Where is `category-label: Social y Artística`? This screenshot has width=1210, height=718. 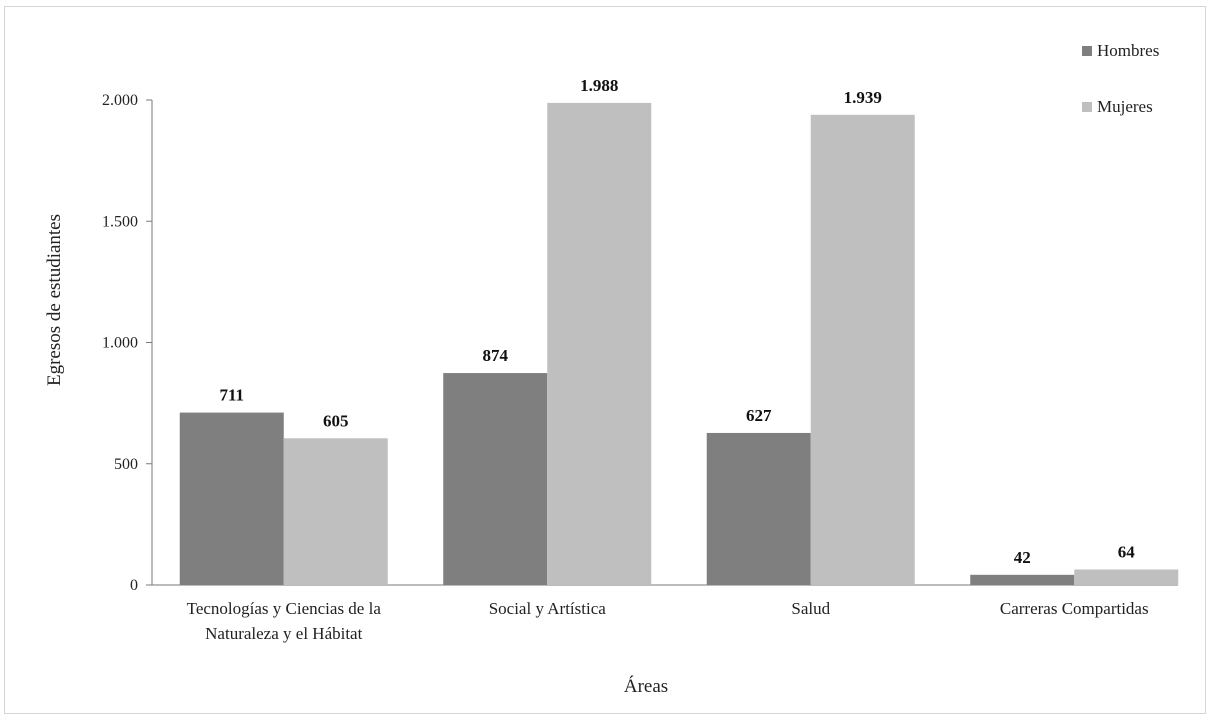 category-label: Social y Artística is located at coordinates (548, 608).